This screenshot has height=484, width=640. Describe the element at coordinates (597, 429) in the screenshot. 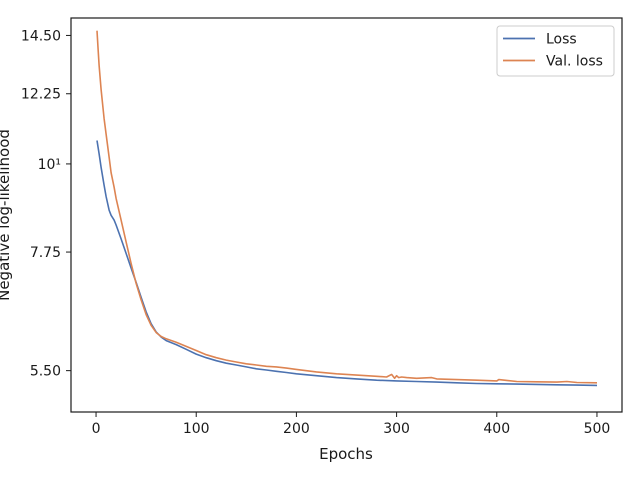

I see `x-tick-label: 500` at that location.